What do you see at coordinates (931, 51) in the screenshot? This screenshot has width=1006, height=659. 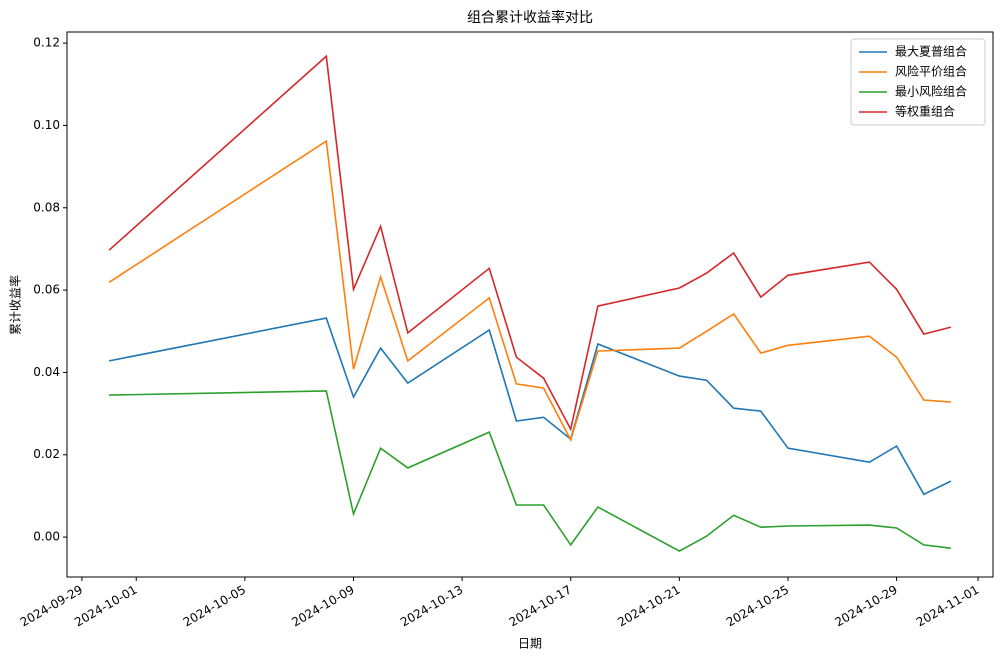 I see `legend-label: 最大夏普组合` at bounding box center [931, 51].